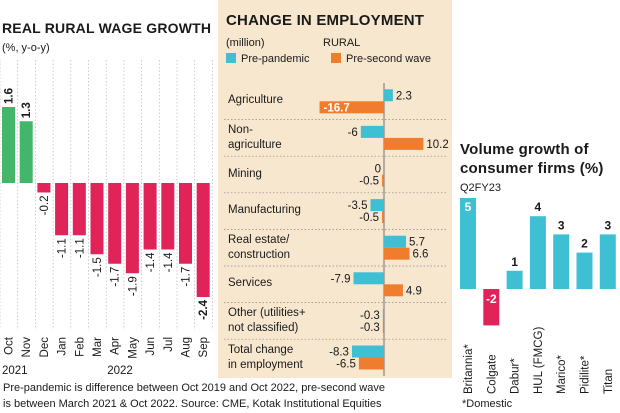 The width and height of the screenshot is (620, 413). I want to click on wage-month-label-aug: Aug, so click(187, 347).